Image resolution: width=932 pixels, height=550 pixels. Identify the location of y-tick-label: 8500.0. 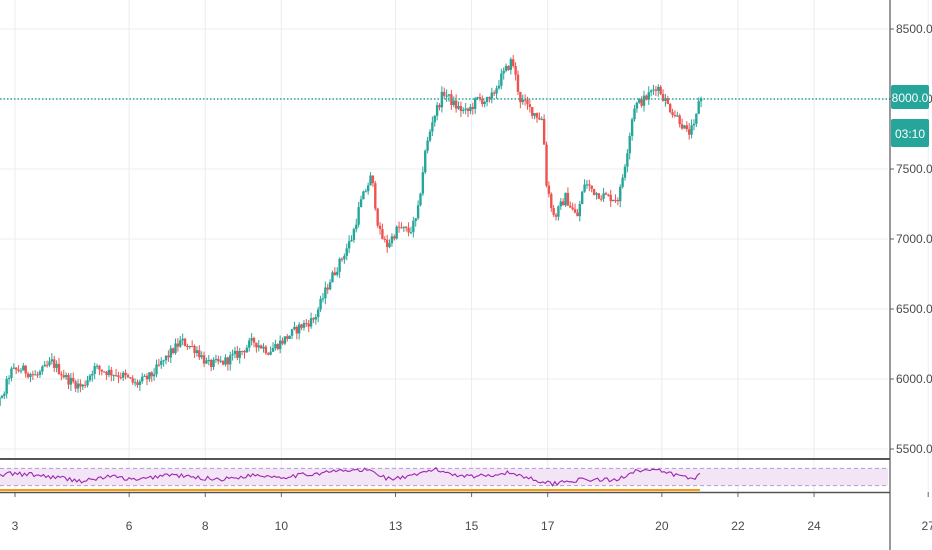
(914, 29).